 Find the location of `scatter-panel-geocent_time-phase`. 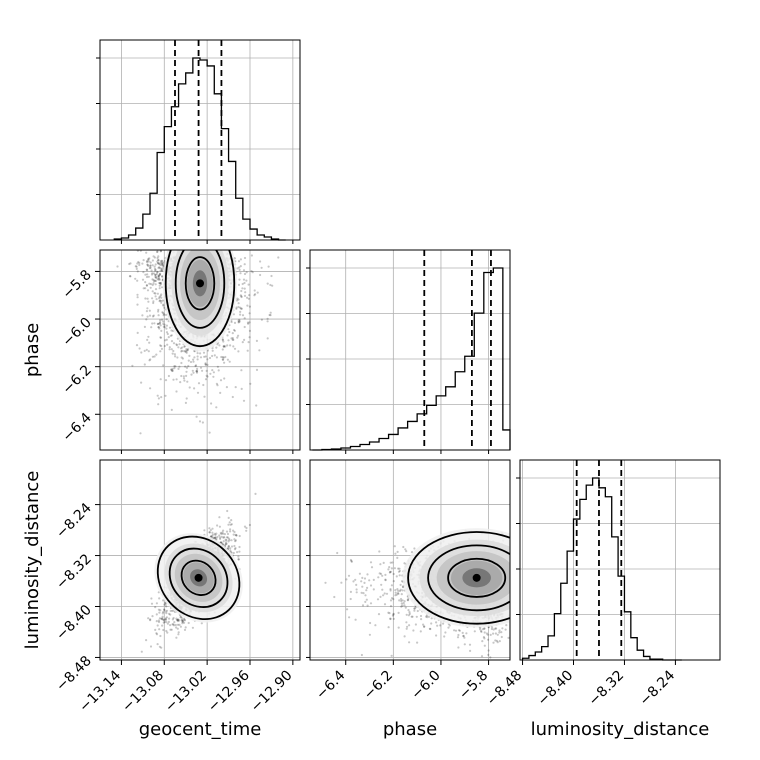

scatter-panel-geocent_time-phase is located at coordinates (200, 350).